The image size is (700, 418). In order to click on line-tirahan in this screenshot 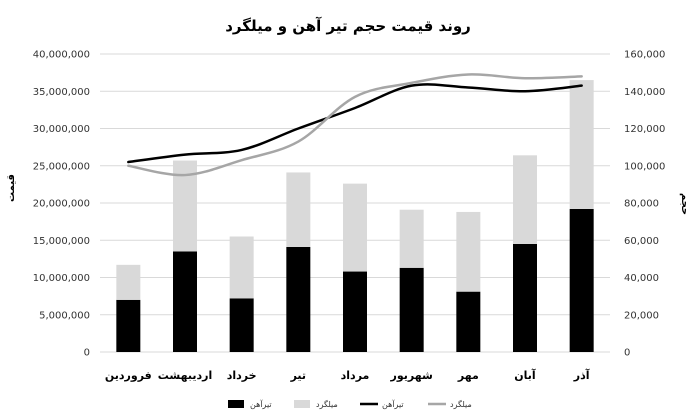, I will do `click(355, 123)`.